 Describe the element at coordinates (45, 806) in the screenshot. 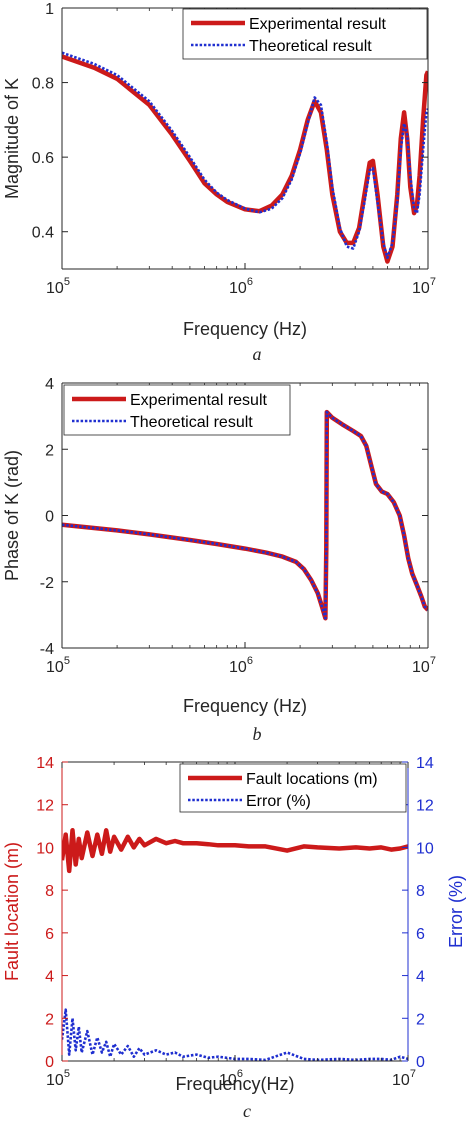

I see `y-tick-label: 12` at that location.